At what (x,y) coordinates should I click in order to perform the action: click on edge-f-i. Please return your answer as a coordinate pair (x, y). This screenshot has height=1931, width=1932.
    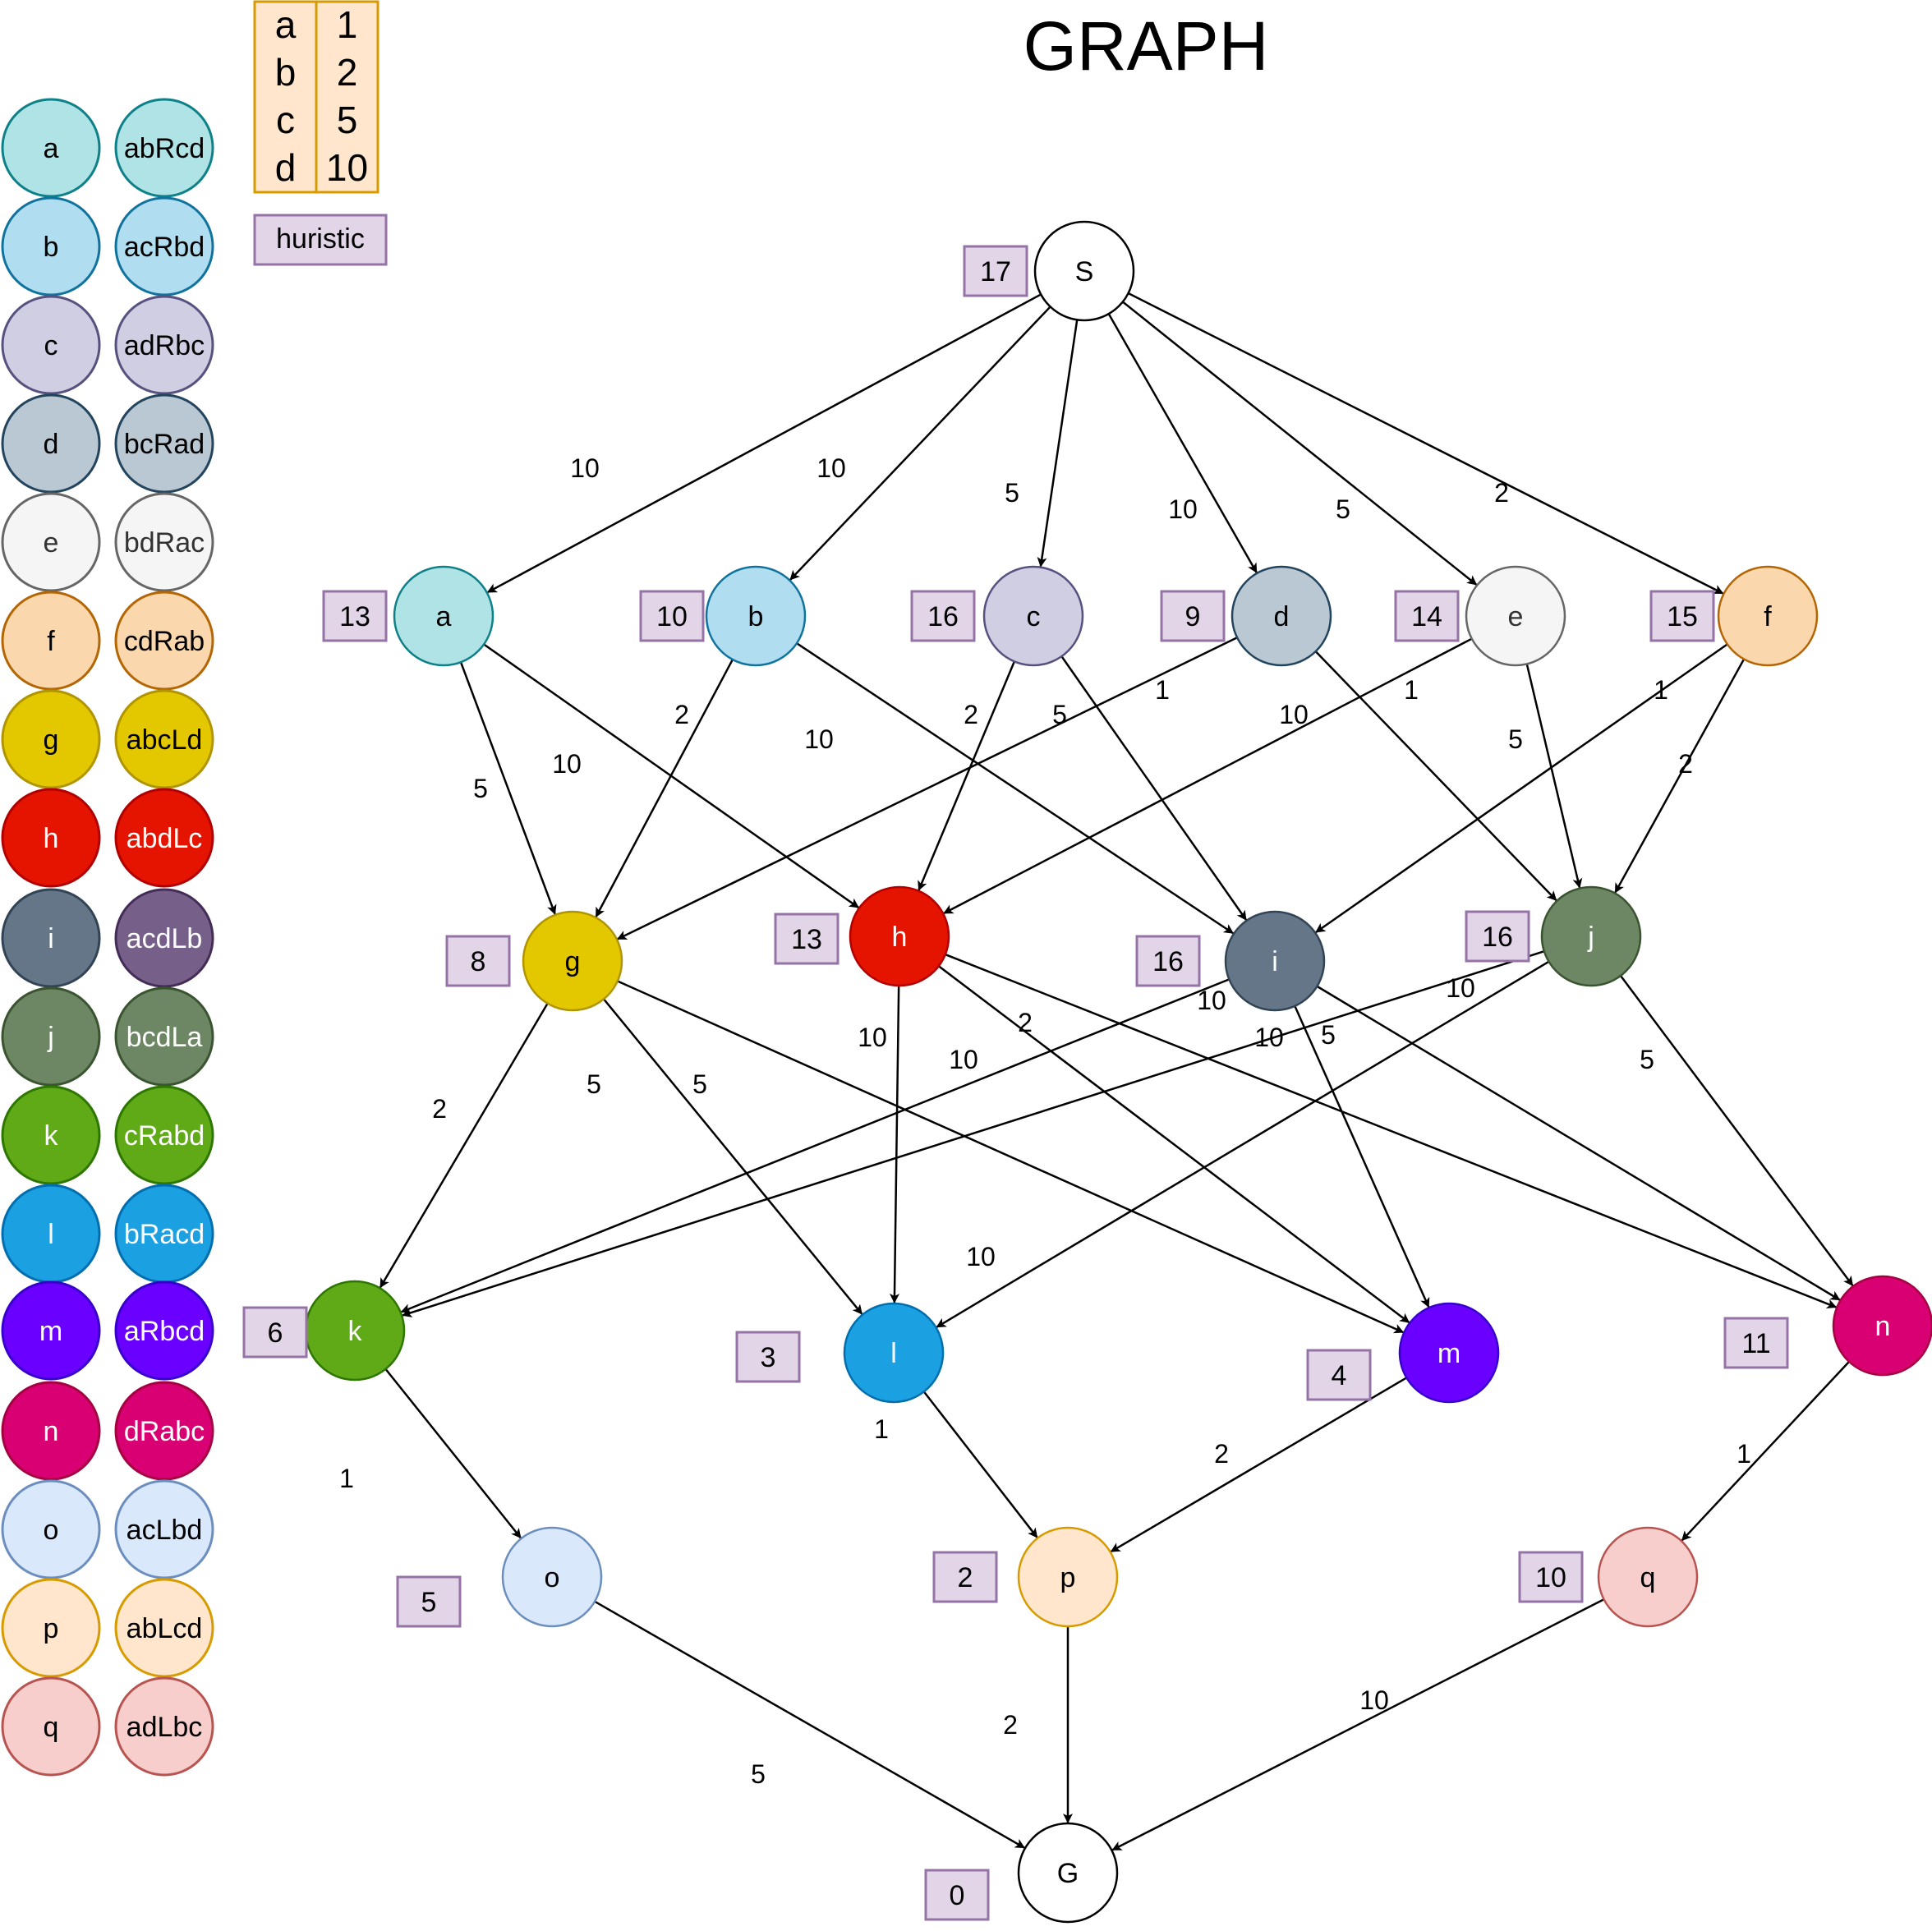
    Looking at the image, I should click on (1521, 789).